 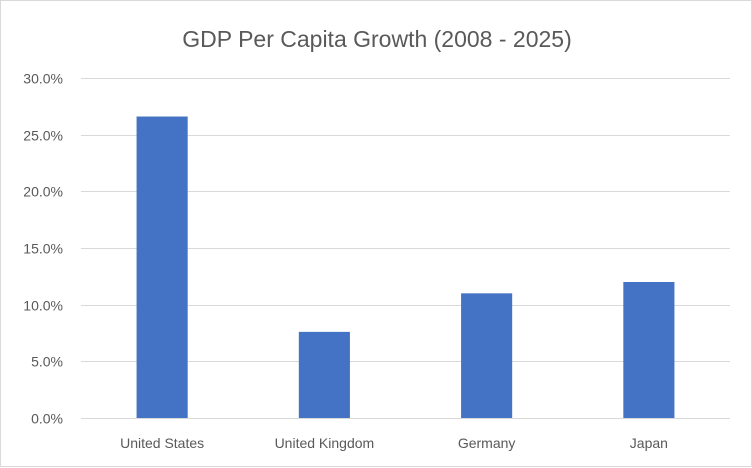 What do you see at coordinates (394, 443) in the screenshot?
I see `x-axis-tick-labels: United States United Kingdom Germany Japan` at bounding box center [394, 443].